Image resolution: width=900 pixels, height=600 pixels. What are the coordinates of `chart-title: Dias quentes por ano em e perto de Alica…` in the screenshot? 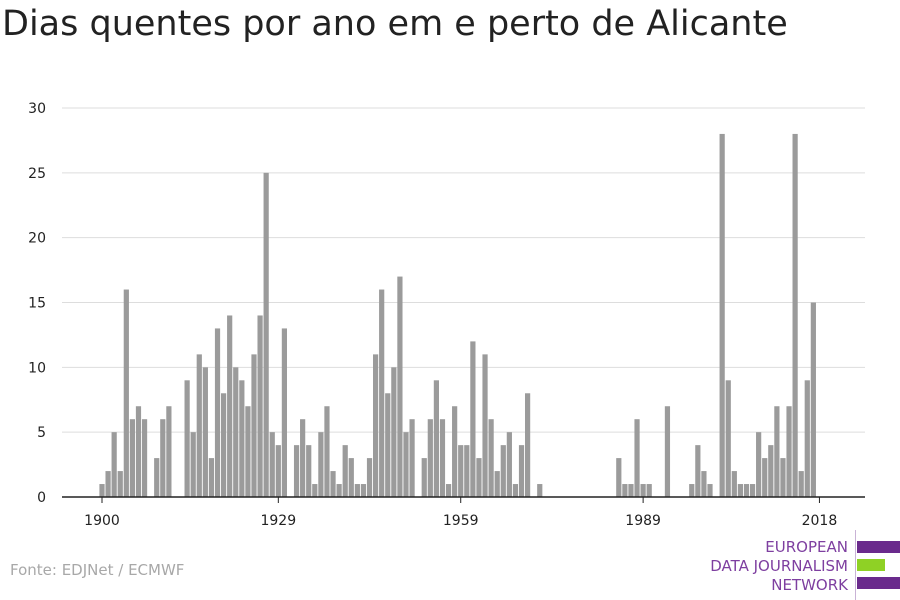 It's located at (395, 24).